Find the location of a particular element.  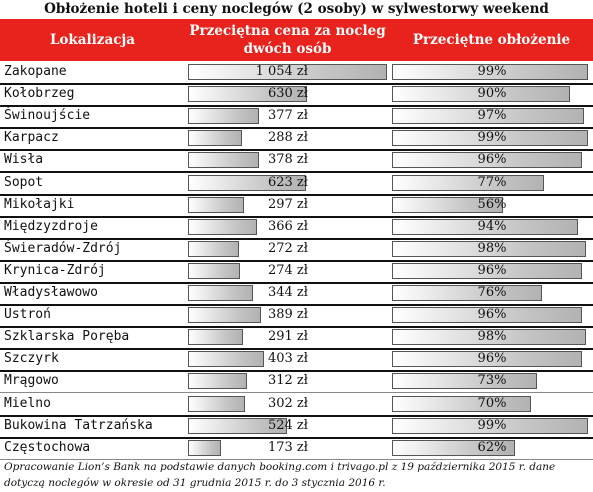

location-name: Ustroń is located at coordinates (27, 315).